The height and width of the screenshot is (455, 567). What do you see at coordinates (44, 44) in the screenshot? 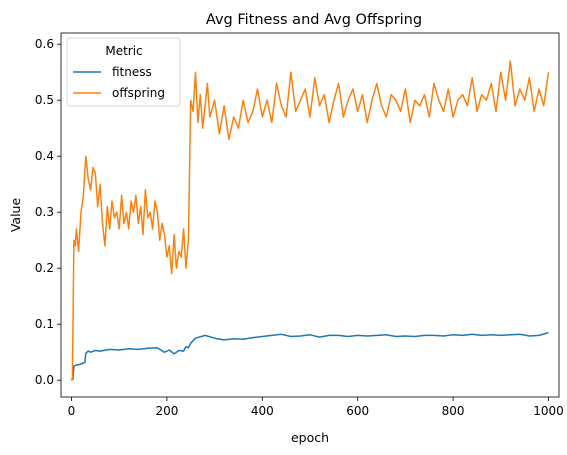
I see `y-tick-label: 0.6` at bounding box center [44, 44].